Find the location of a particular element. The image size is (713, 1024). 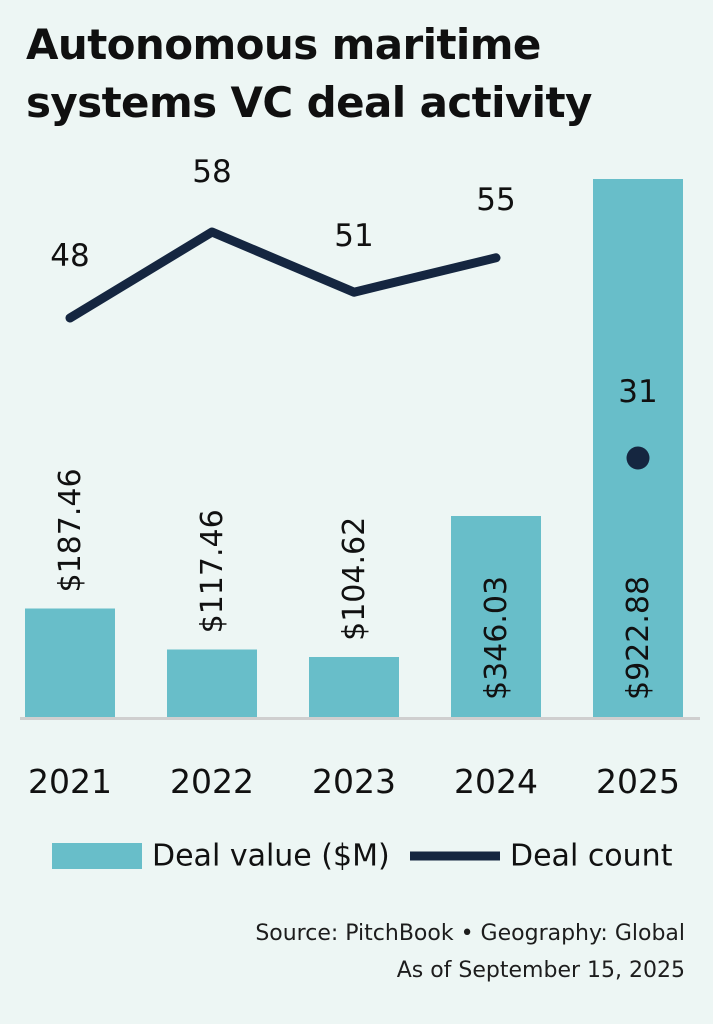

x-tick-2024: 2024 is located at coordinates (496, 781).